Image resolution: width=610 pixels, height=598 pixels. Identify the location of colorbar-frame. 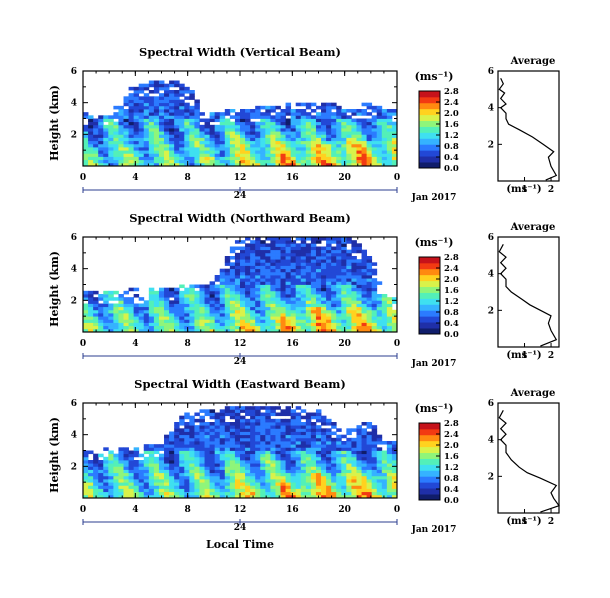
(429, 295).